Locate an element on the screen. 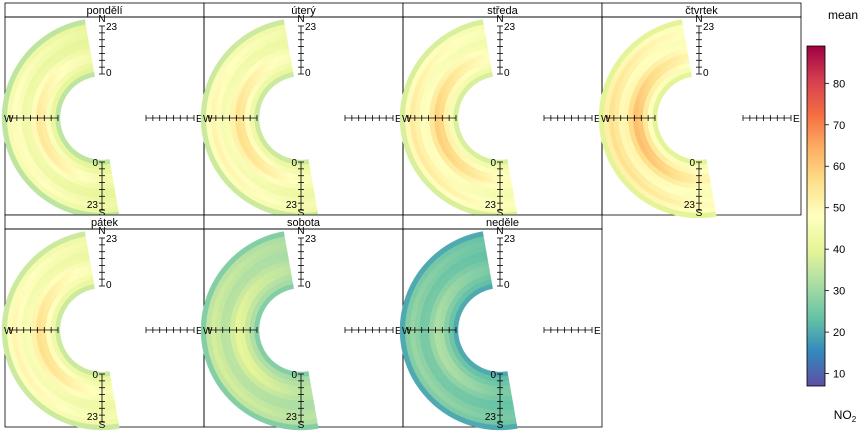  direction-label-east: E is located at coordinates (796, 119).